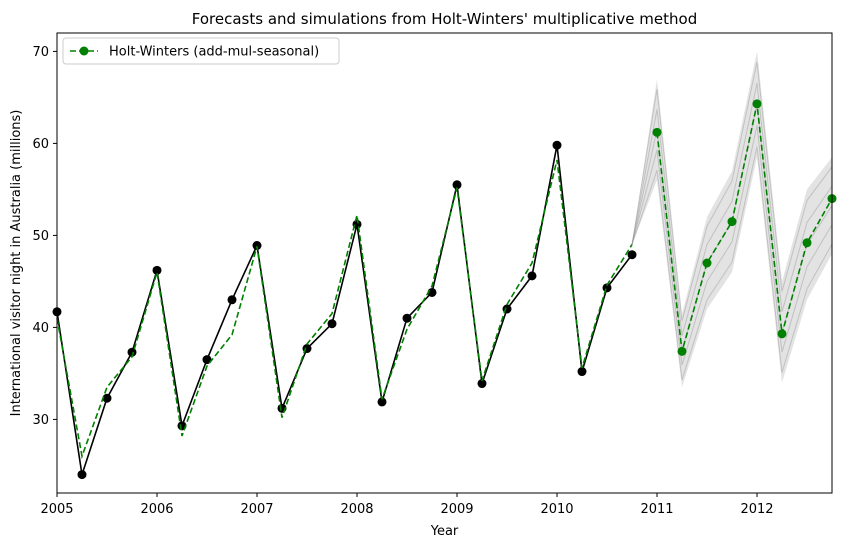 The height and width of the screenshot is (547, 841). Describe the element at coordinates (40, 328) in the screenshot. I see `y-tick-label: 40` at that location.